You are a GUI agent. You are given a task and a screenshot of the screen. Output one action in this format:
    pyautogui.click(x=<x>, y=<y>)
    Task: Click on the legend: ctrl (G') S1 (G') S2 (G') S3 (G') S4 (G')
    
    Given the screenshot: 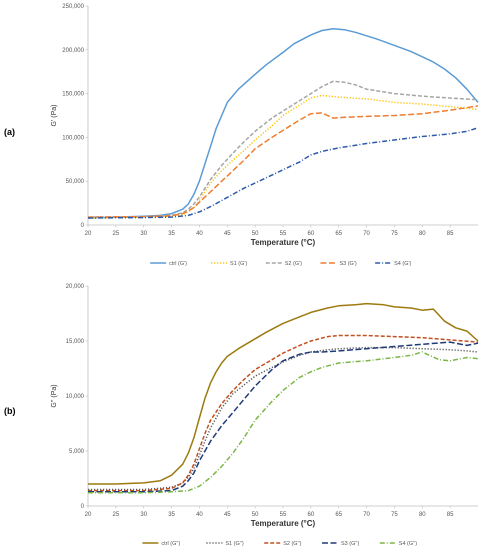 What is the action you would take?
    pyautogui.click(x=281, y=264)
    